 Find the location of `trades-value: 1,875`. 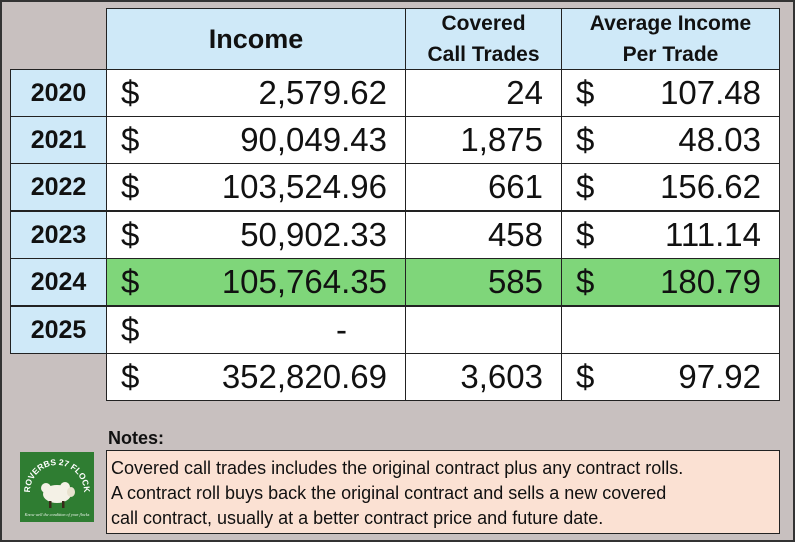

trades-value: 1,875 is located at coordinates (501, 139).